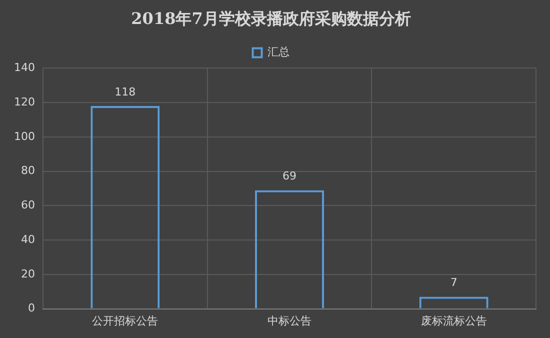 The image size is (550, 338). I want to click on data-label: 7, so click(454, 283).